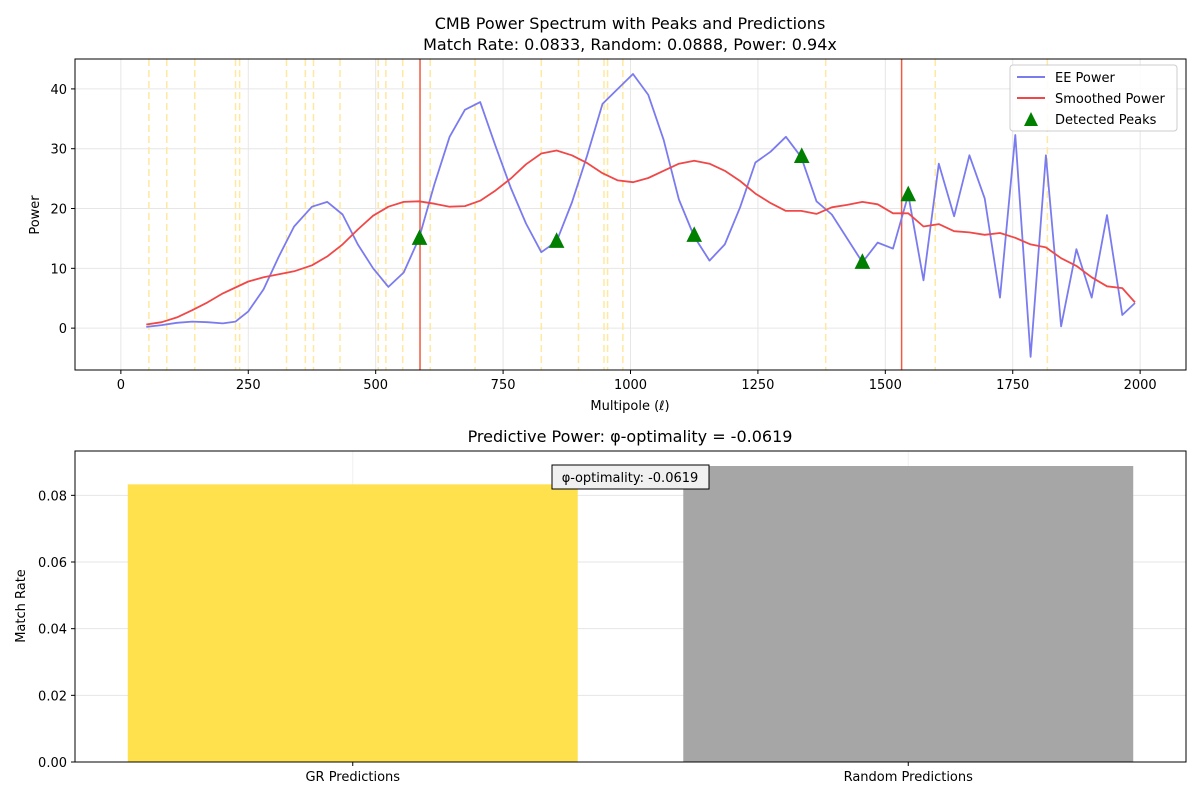  I want to click on phi-annotation-box, so click(630, 477).